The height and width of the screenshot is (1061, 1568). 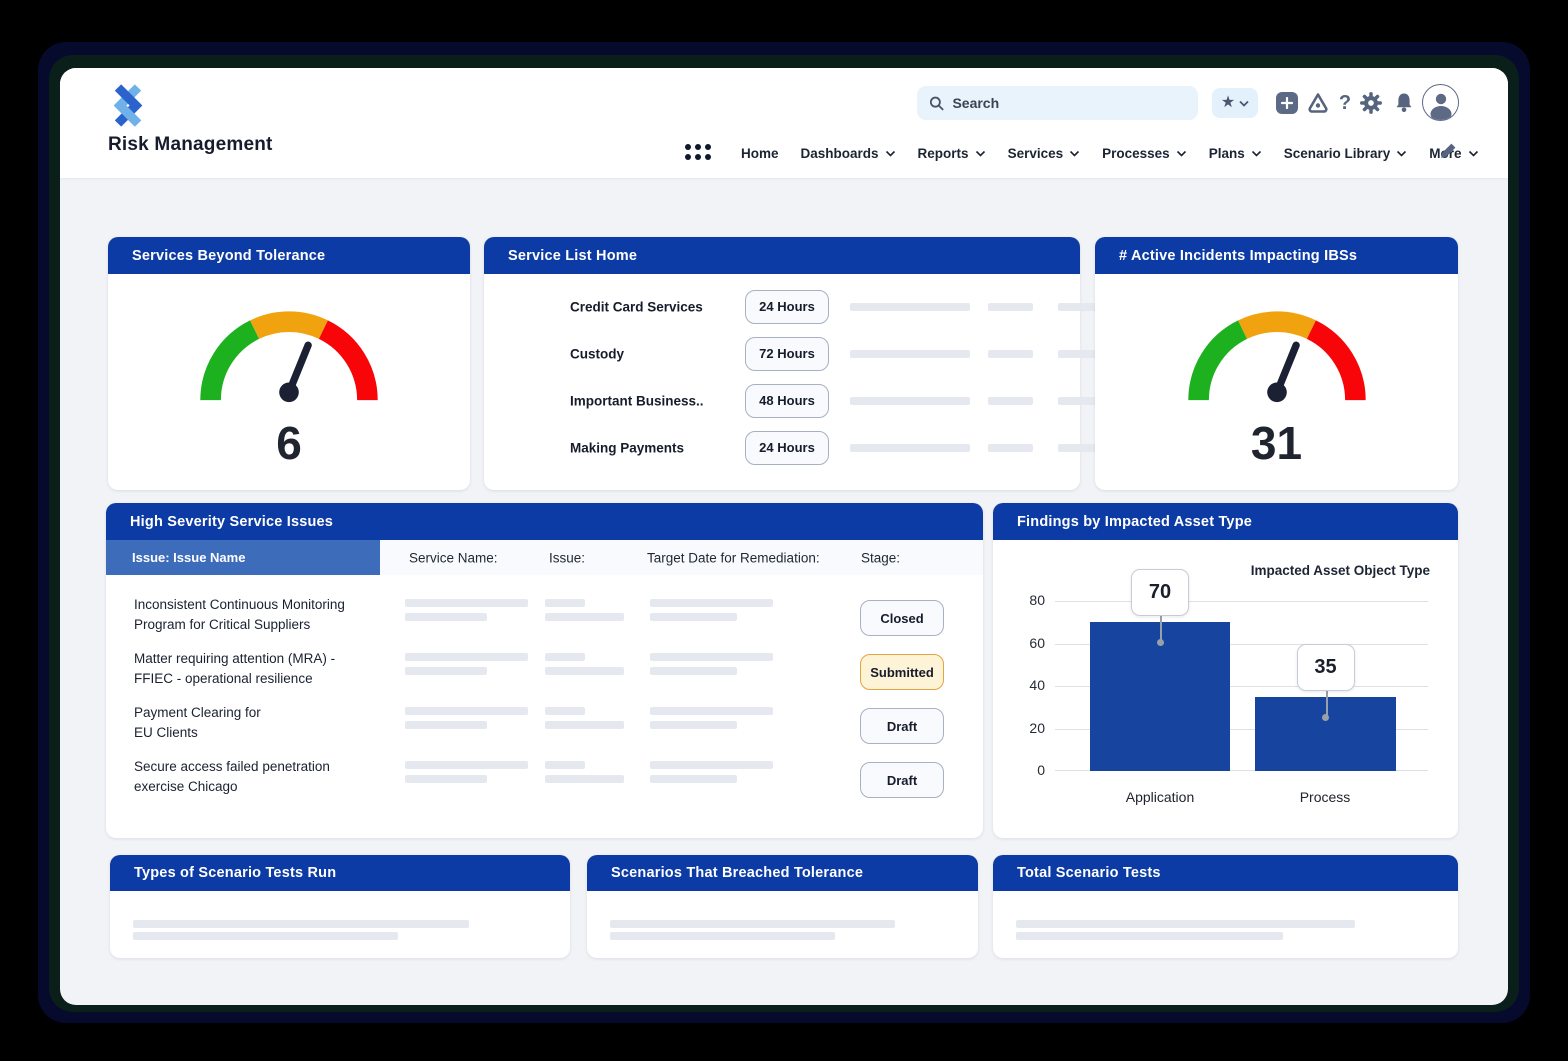 I want to click on brand-logo-icon, so click(x=128, y=105).